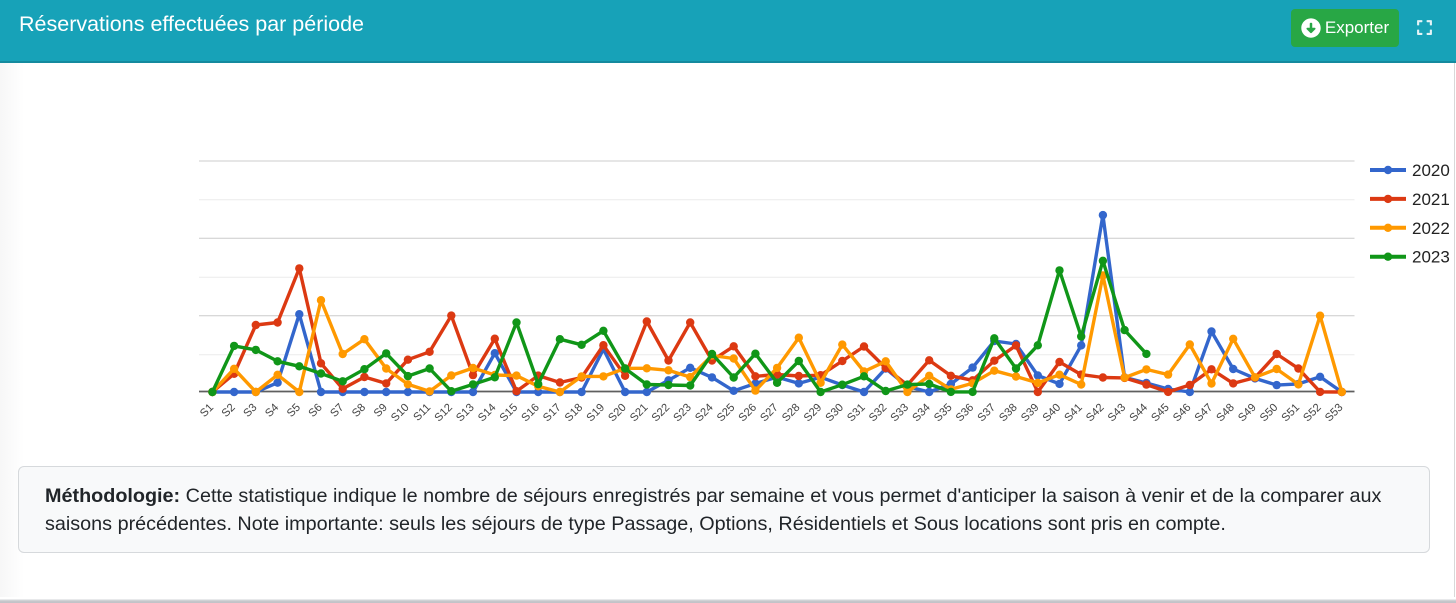 This screenshot has height=603, width=1456. Describe the element at coordinates (900, 413) in the screenshot. I see `svg-text: S33` at that location.